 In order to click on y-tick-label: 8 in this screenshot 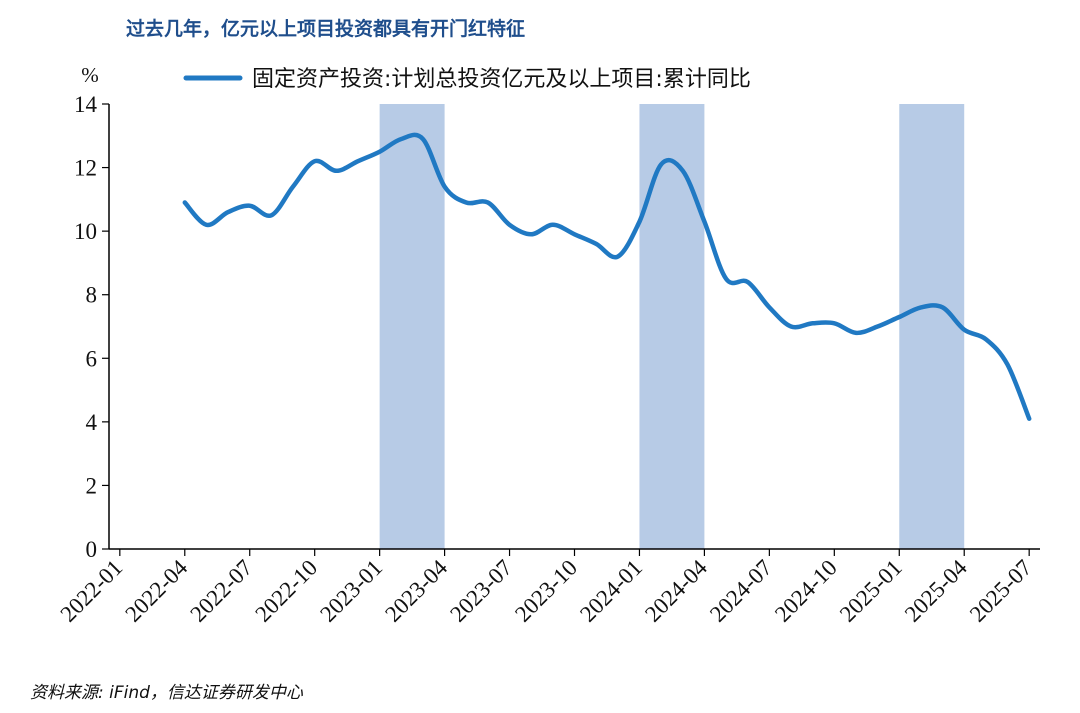, I will do `click(92, 295)`.